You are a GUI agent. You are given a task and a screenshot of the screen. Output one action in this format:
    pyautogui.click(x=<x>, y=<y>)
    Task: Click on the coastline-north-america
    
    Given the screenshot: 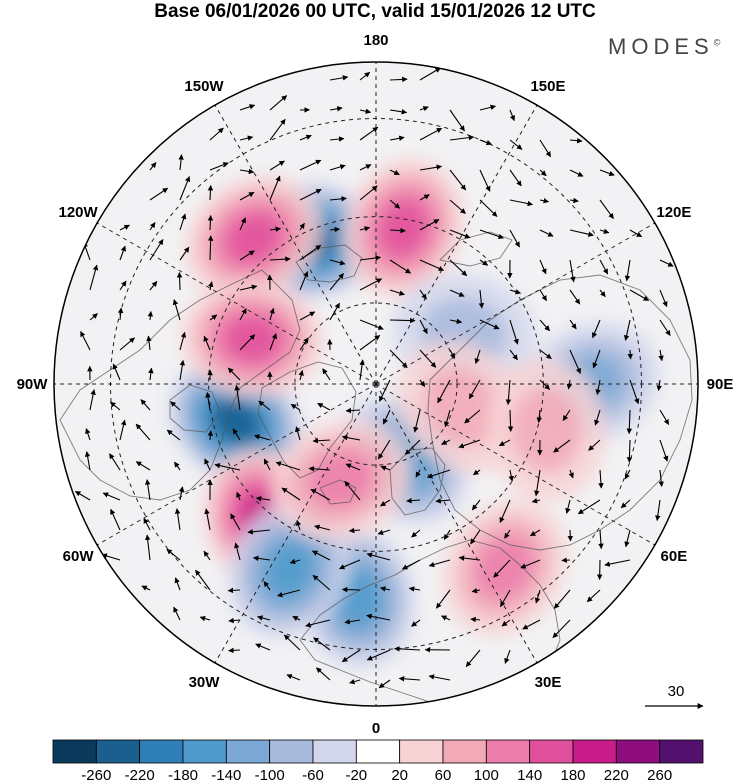 What is the action you would take?
    pyautogui.click(x=180, y=385)
    